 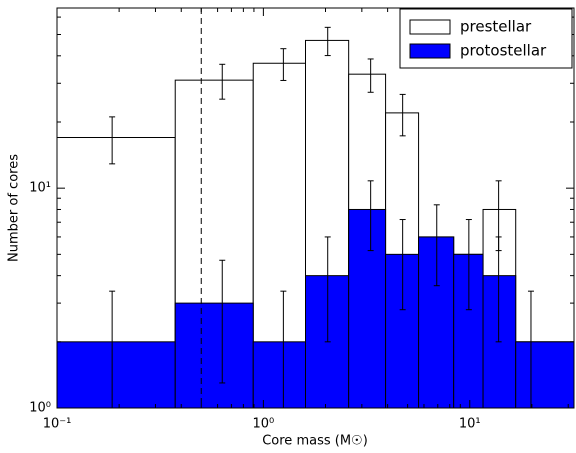 What do you see at coordinates (57, 424) in the screenshot?
I see `x-tick-label: 10⁻¹` at bounding box center [57, 424].